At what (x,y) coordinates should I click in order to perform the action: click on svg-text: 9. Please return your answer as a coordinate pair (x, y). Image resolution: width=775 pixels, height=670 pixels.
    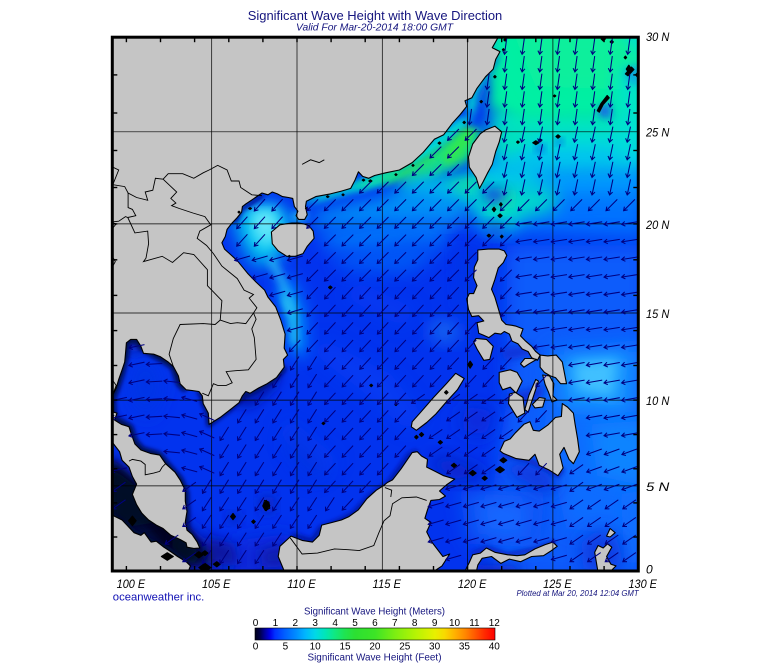
    Looking at the image, I should click on (435, 623).